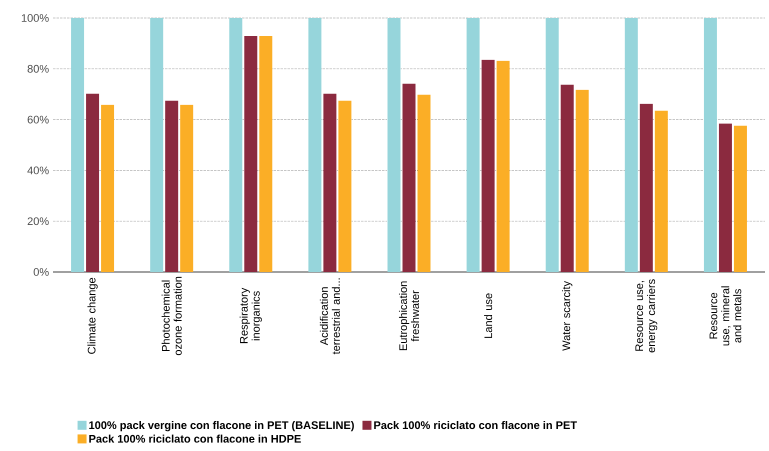 The height and width of the screenshot is (451, 769). What do you see at coordinates (38, 68) in the screenshot?
I see `y-tick-label: 80%` at bounding box center [38, 68].